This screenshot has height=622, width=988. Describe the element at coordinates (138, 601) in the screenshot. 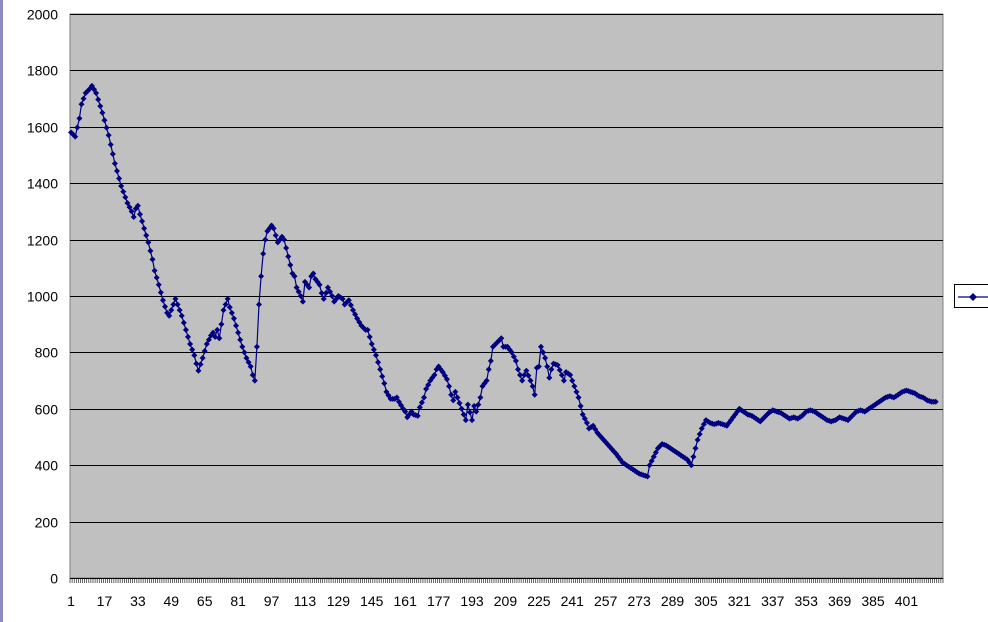

I see `x-tick-label: 33` at that location.